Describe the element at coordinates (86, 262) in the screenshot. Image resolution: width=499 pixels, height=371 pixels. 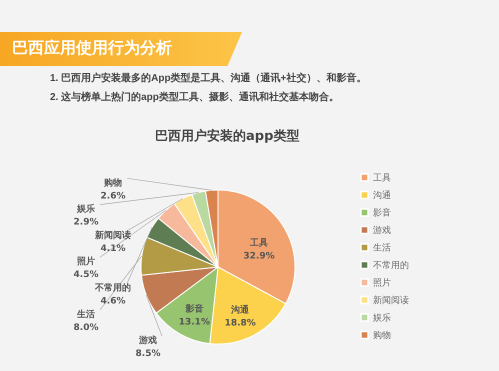
I see `slice-label: 照片` at that location.